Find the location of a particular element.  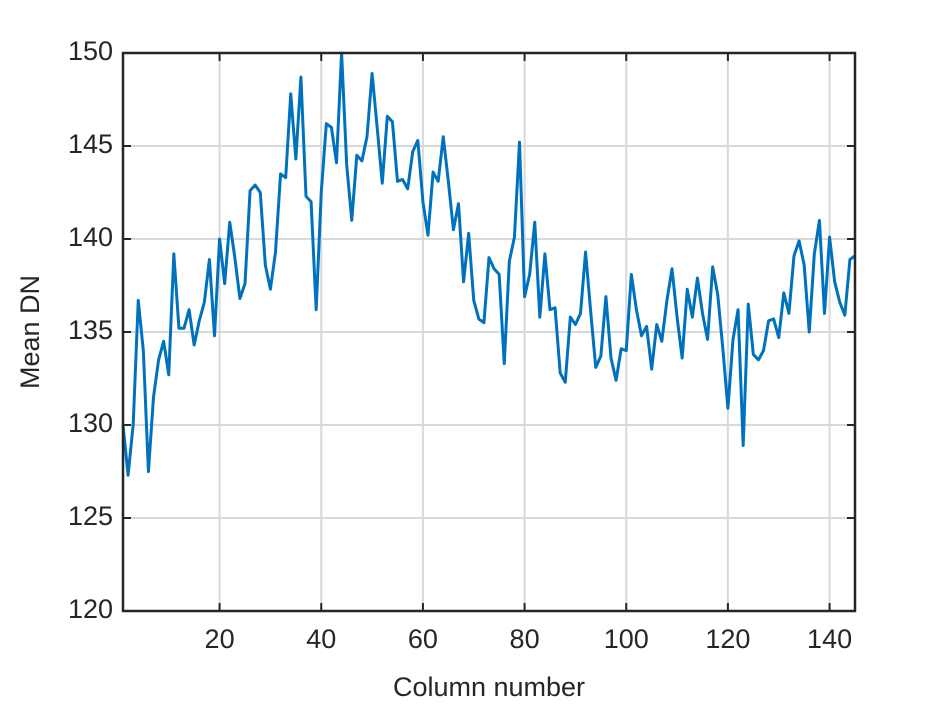

y-axis-label: Mean DN is located at coordinates (30, 332).